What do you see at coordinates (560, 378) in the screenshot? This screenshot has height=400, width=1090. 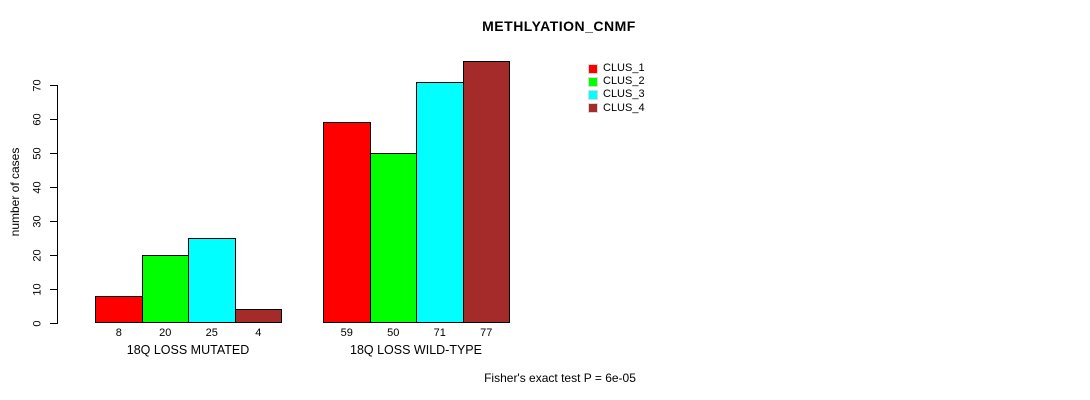 I see `fisher-test-annotation: Fisher's exact test P = 6e-05` at bounding box center [560, 378].